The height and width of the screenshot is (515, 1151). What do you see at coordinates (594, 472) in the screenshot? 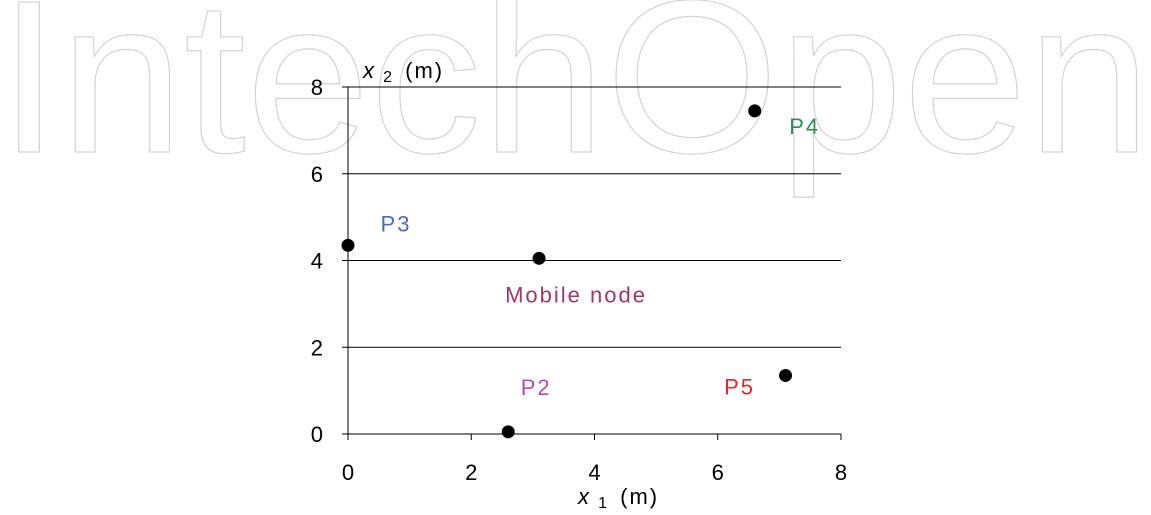
I see `x-tick-label-4: 4` at bounding box center [594, 472].